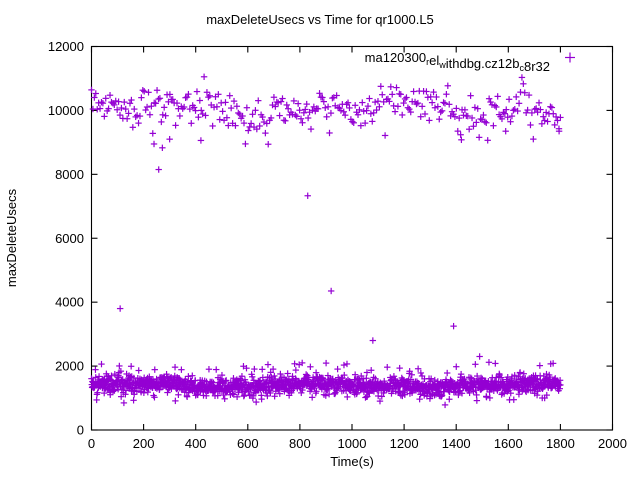 Image resolution: width=640 pixels, height=480 pixels. What do you see at coordinates (69, 366) in the screenshot?
I see `y-tick-label: 2000` at bounding box center [69, 366].